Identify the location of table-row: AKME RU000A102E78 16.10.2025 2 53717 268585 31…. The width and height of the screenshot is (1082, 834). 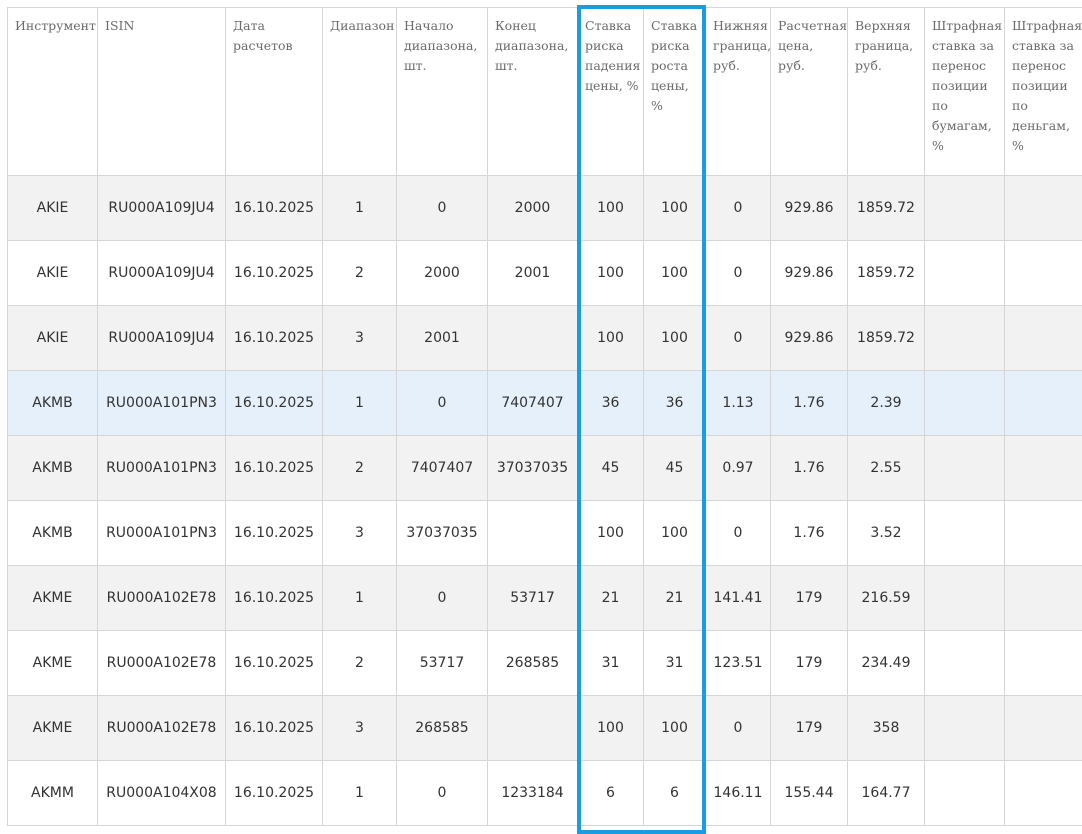
(544, 663).